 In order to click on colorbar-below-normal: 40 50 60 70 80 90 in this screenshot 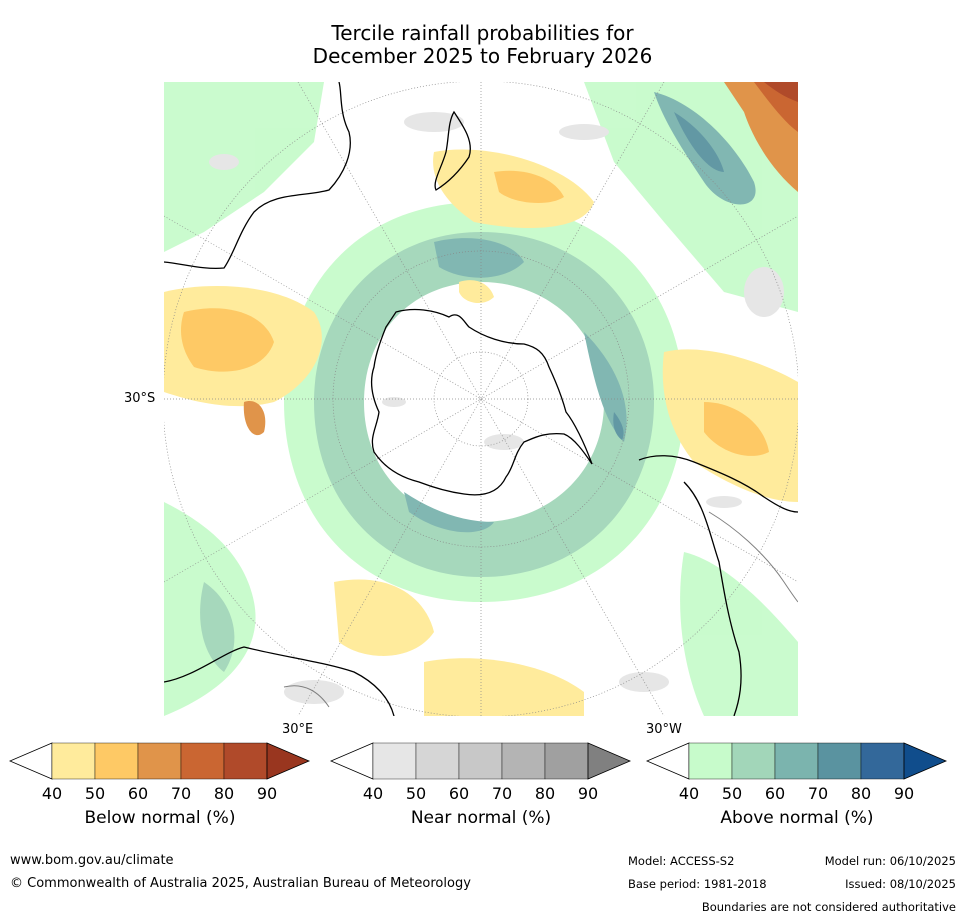, I will do `click(159, 774)`.